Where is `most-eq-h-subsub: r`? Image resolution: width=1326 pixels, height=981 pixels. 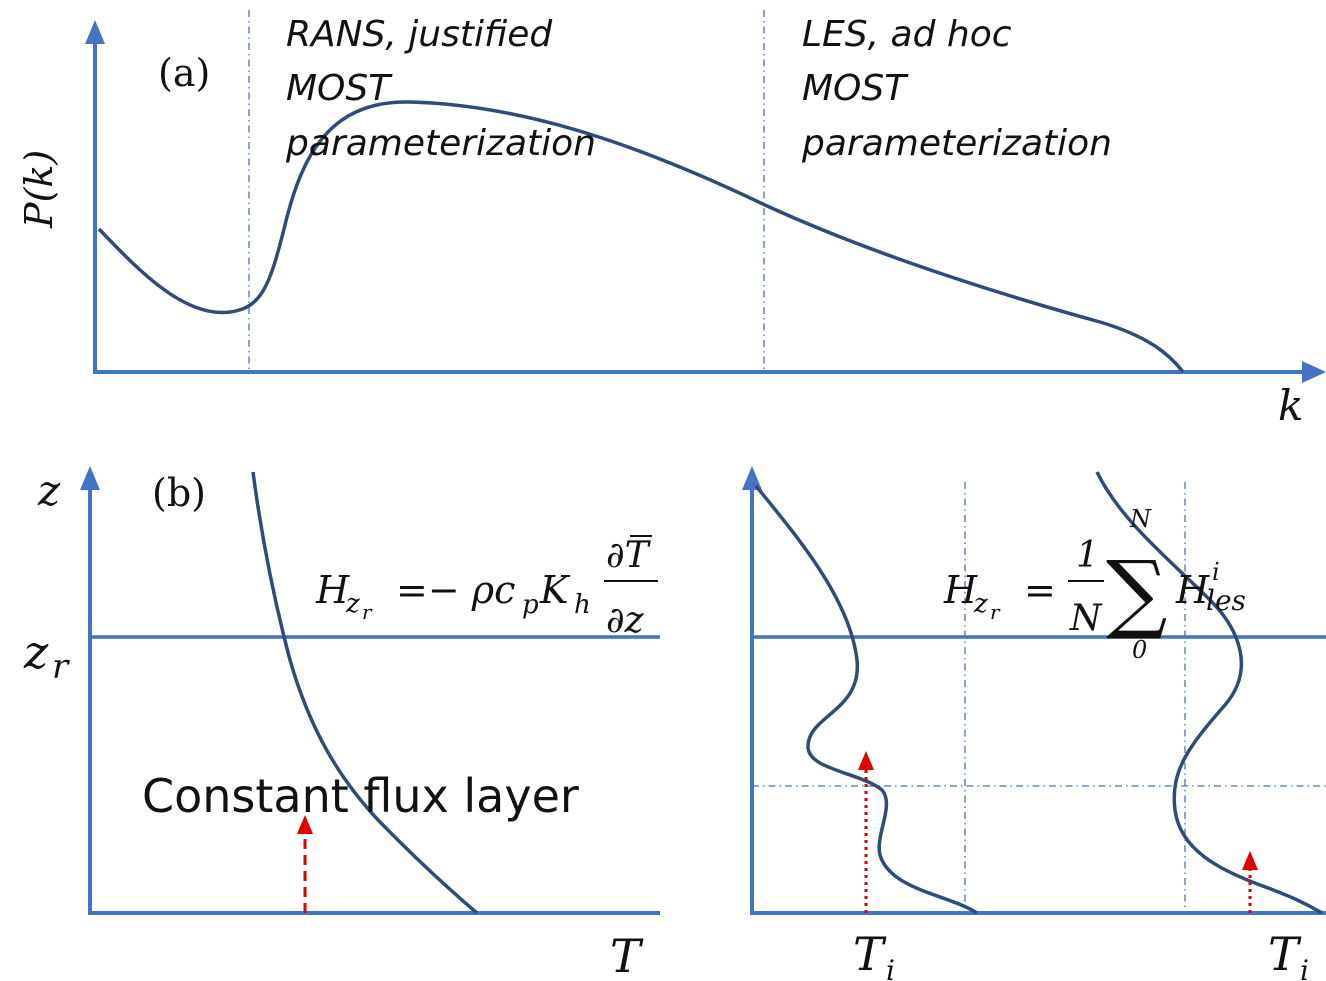
most-eq-h-subsub: r is located at coordinates (367, 612).